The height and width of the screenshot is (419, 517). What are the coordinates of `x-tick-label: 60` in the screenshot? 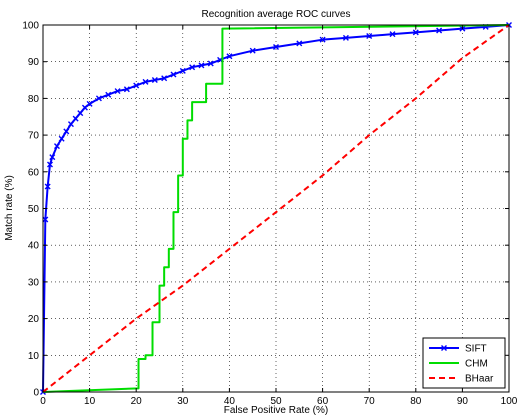 It's located at (323, 401).